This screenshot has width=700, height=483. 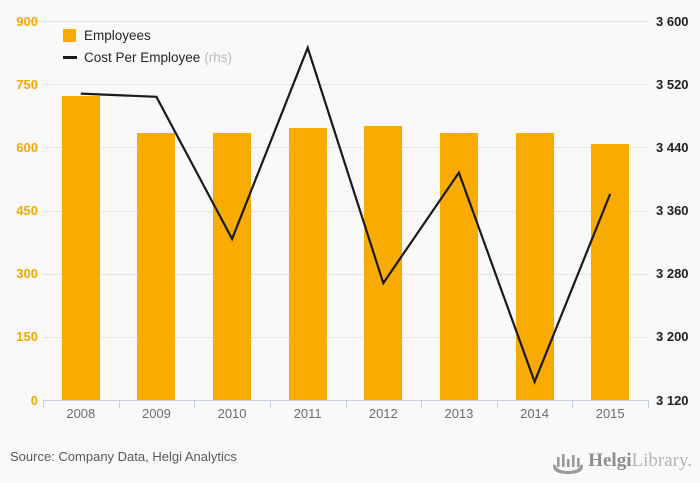 I want to click on y-axis-left-label: 600, so click(x=27, y=147).